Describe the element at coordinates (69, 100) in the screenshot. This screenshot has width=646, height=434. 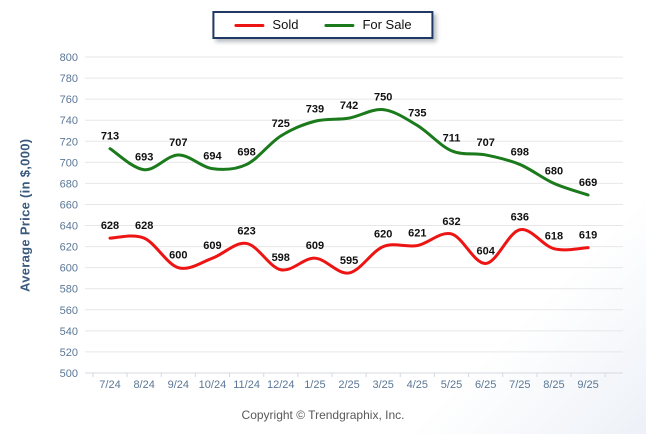
I see `y-tick-label: 760` at that location.